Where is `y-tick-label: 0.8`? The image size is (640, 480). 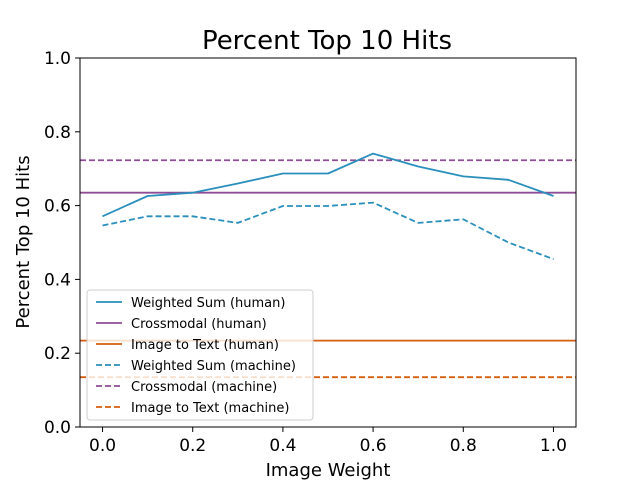
y-tick-label: 0.8 is located at coordinates (57, 133).